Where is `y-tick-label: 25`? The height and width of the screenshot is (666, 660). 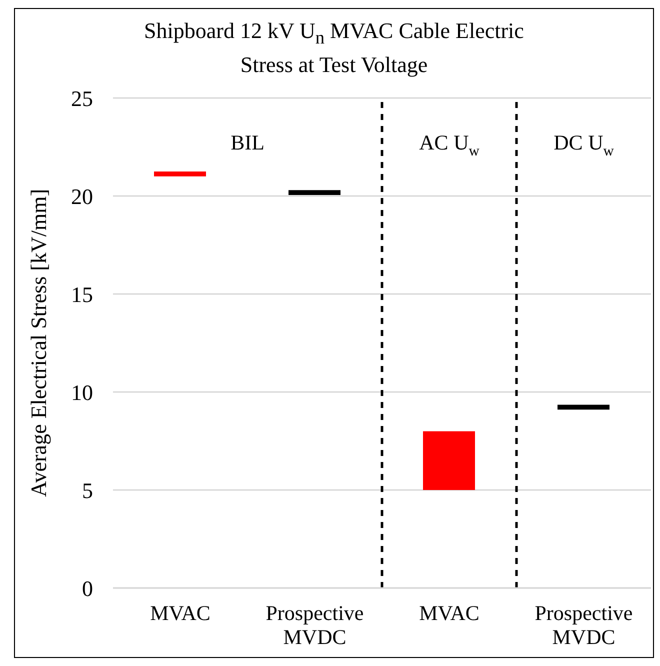
y-tick-label: 25 is located at coordinates (82, 99).